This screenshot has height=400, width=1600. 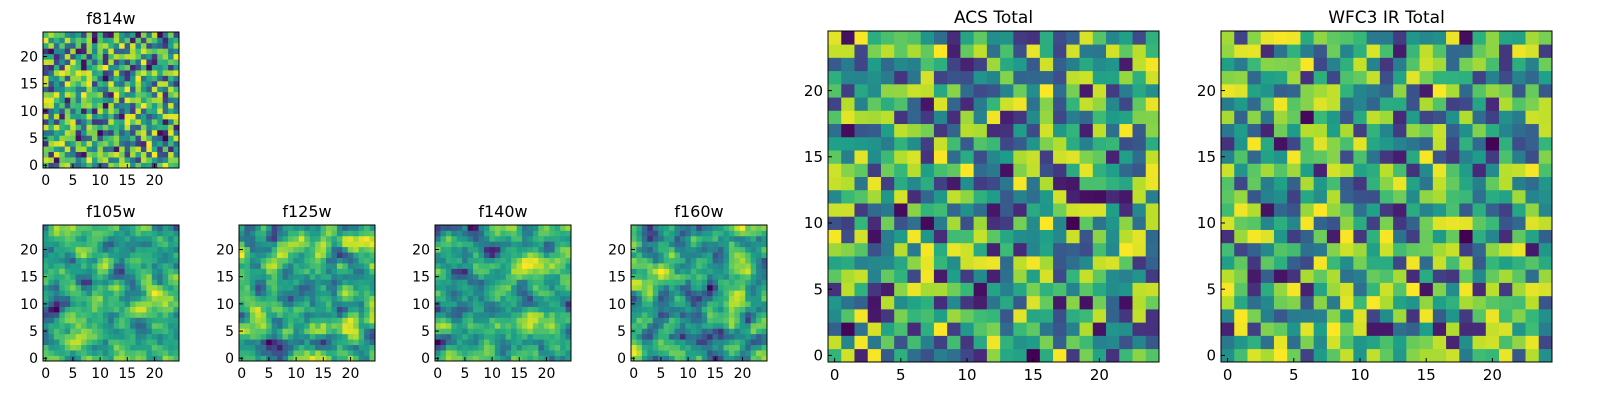 What do you see at coordinates (621, 359) in the screenshot?
I see `y-tick-label: 0` at bounding box center [621, 359].